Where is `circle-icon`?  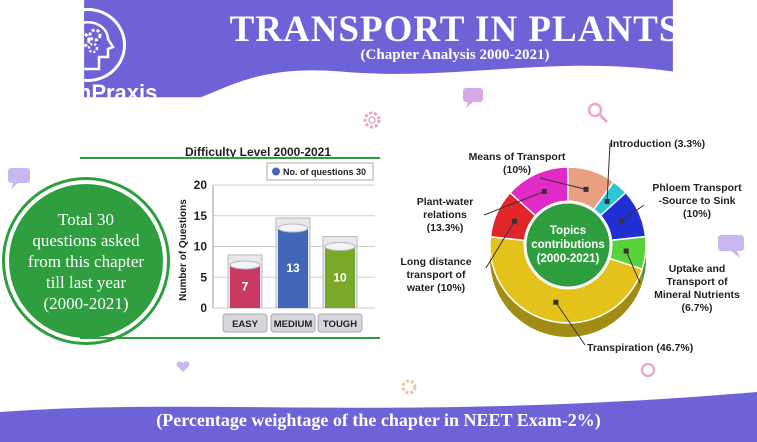 circle-icon is located at coordinates (648, 370).